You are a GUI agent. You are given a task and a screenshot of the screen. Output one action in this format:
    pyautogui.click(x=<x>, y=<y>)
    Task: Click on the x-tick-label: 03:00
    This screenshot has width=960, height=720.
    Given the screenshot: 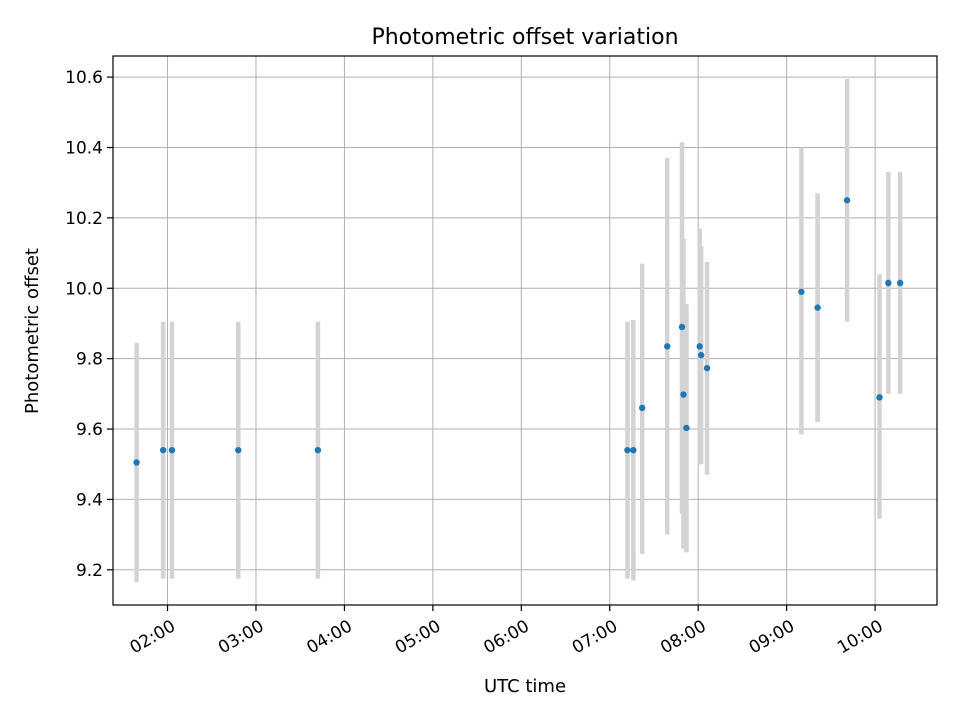 What is the action you would take?
    pyautogui.click(x=241, y=637)
    